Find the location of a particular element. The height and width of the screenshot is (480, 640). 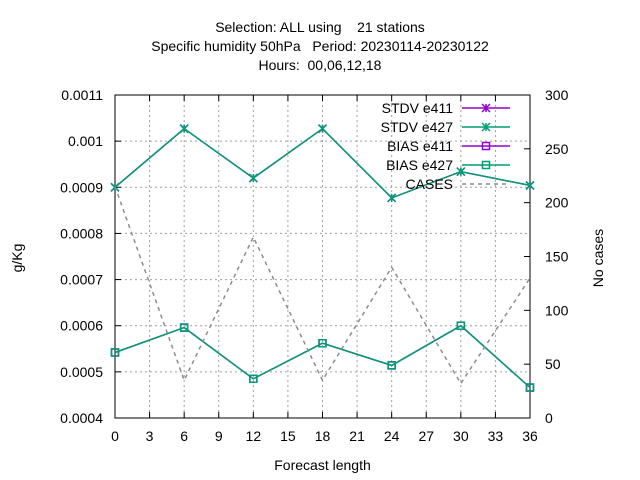

x-axis-label: Forecast length is located at coordinates (322, 465).